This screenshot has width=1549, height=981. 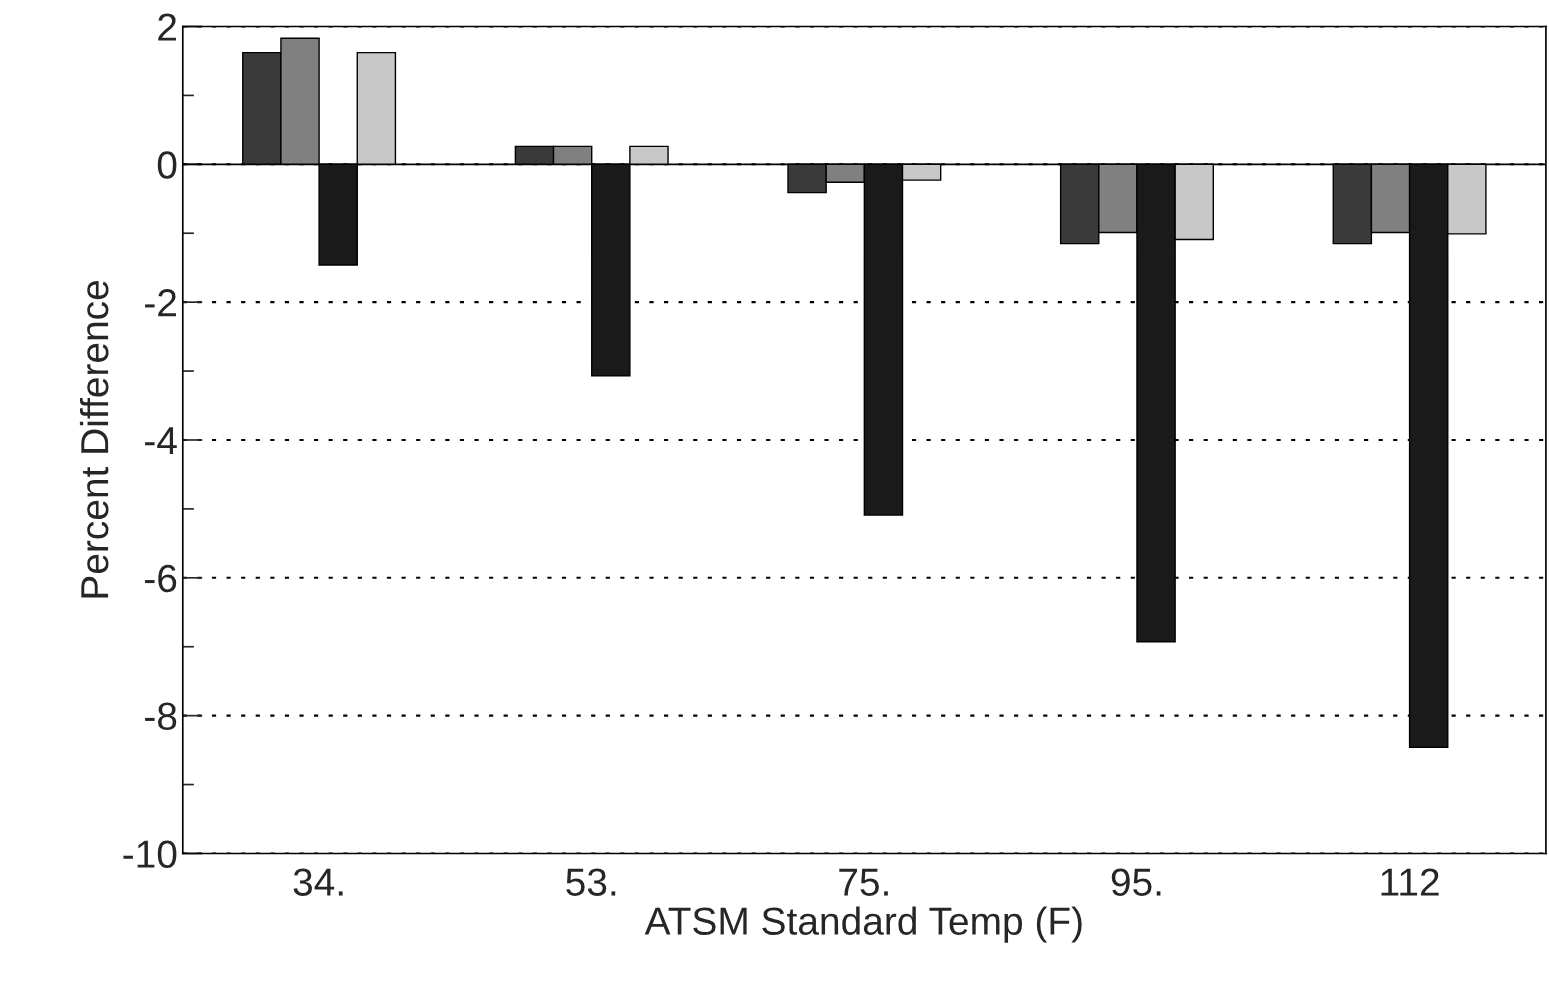 What do you see at coordinates (150, 854) in the screenshot?
I see `y-tick-label: -10` at bounding box center [150, 854].